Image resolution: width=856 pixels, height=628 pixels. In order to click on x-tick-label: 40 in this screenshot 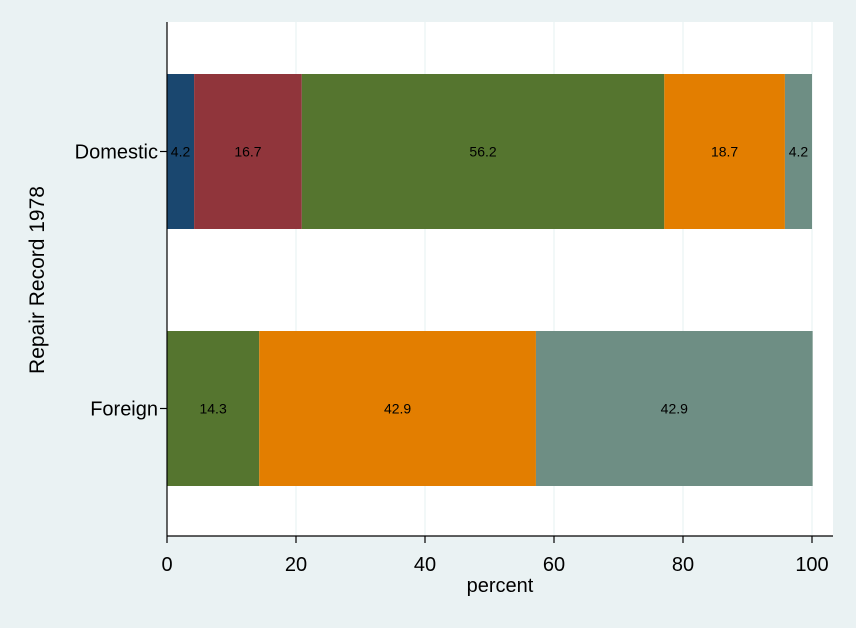, I will do `click(425, 565)`.